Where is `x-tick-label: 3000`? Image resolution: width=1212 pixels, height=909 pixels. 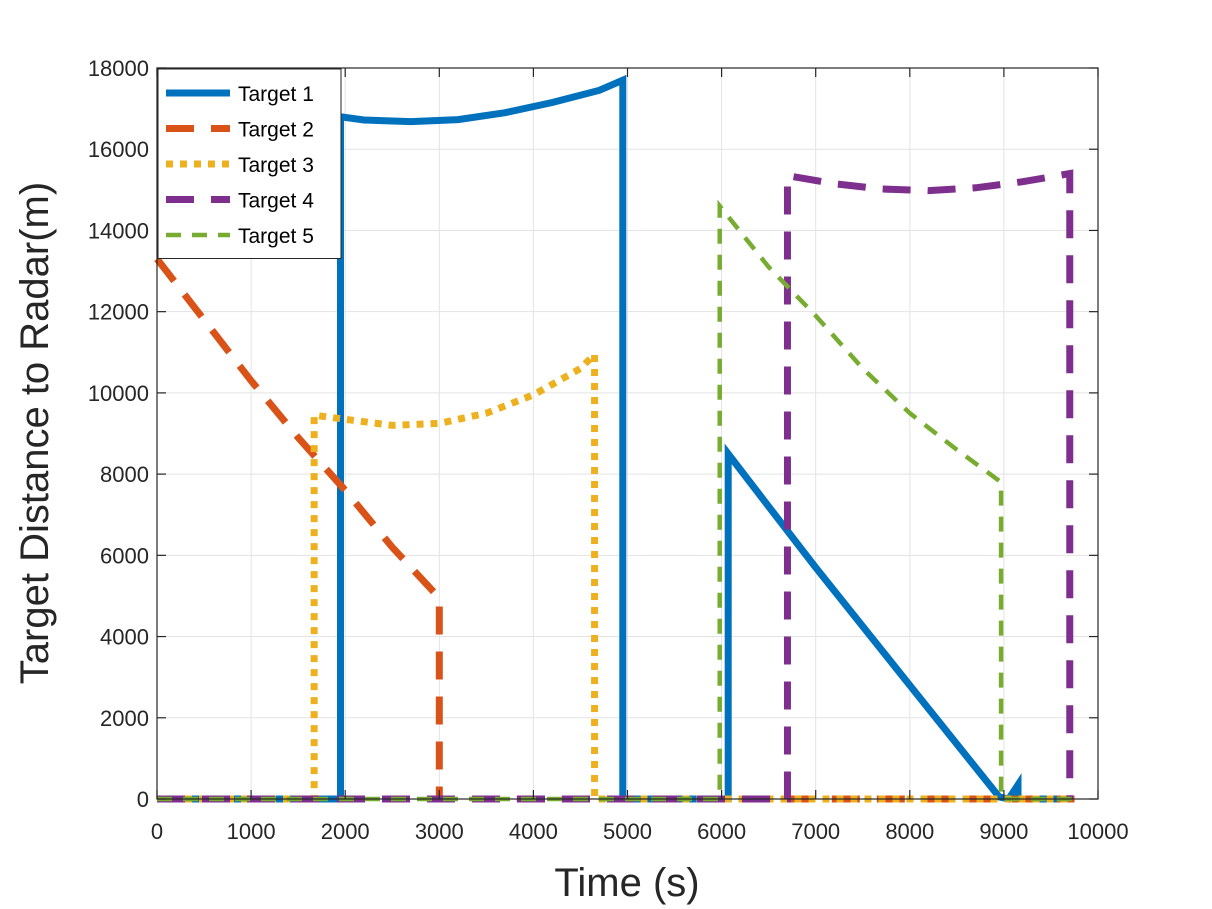 x-tick-label: 3000 is located at coordinates (439, 831).